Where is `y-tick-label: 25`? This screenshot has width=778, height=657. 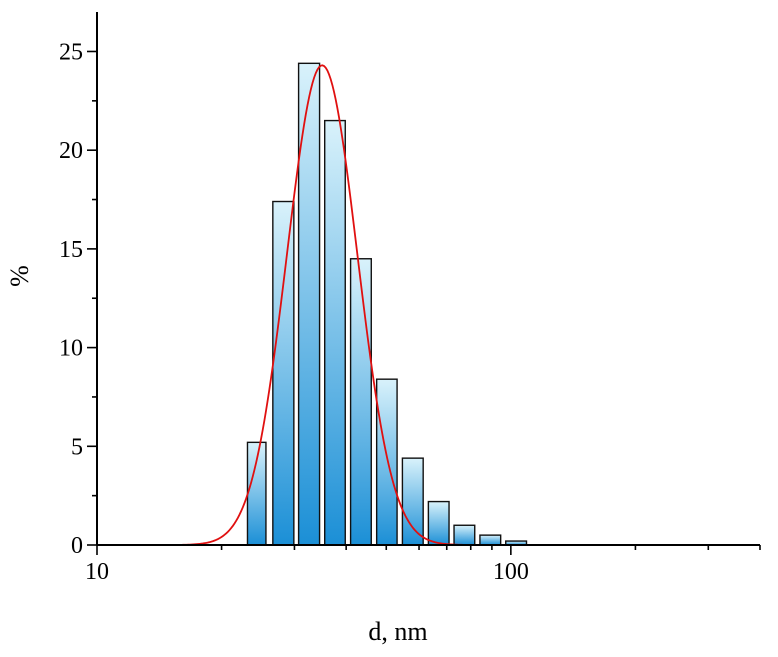
y-tick-label: 25 is located at coordinates (71, 52).